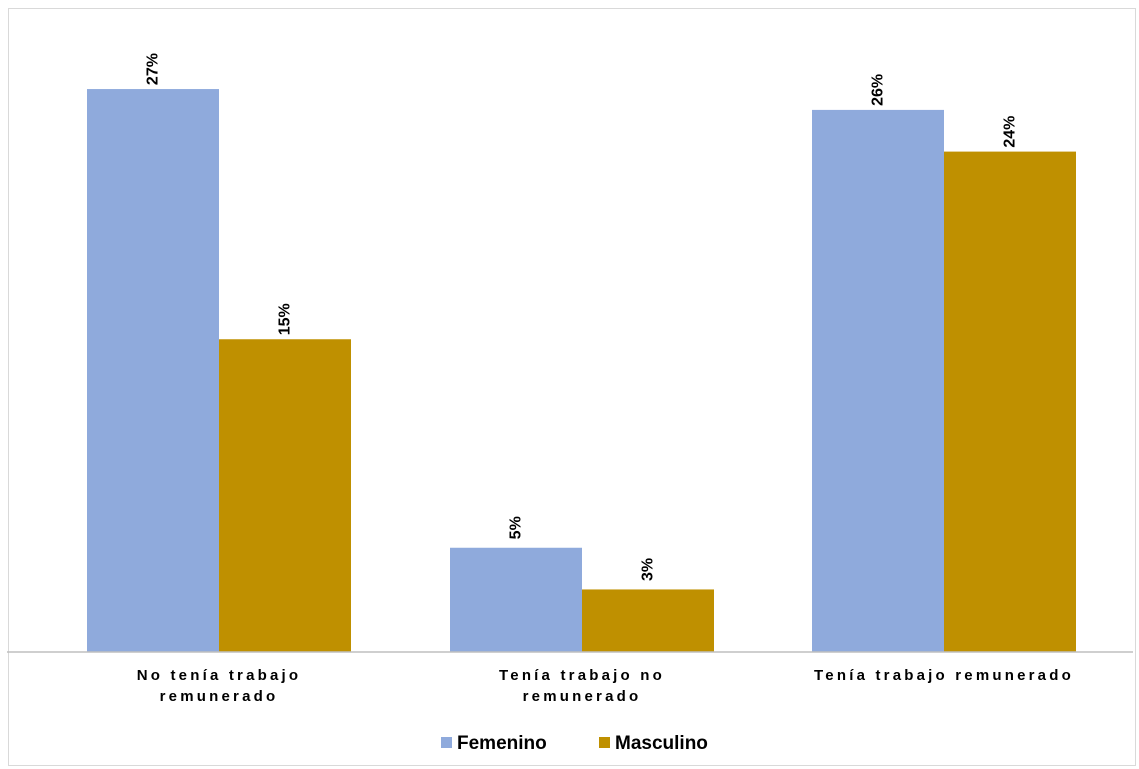 This screenshot has height=769, width=1139. Describe the element at coordinates (153, 69) in the screenshot. I see `data-label-femenino-0: 27%` at that location.